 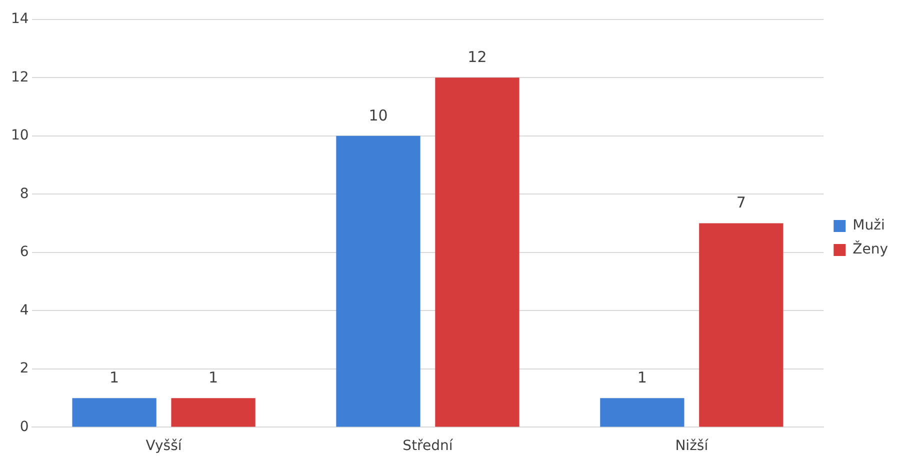 What do you see at coordinates (868, 226) in the screenshot?
I see `legend-label: Muži` at bounding box center [868, 226].